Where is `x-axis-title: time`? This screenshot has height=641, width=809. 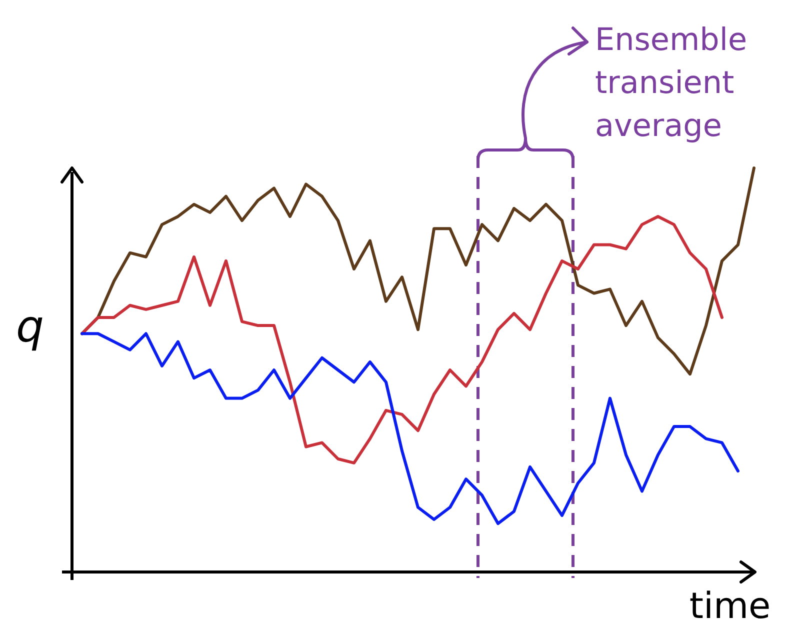 x-axis-title: time is located at coordinates (730, 606).